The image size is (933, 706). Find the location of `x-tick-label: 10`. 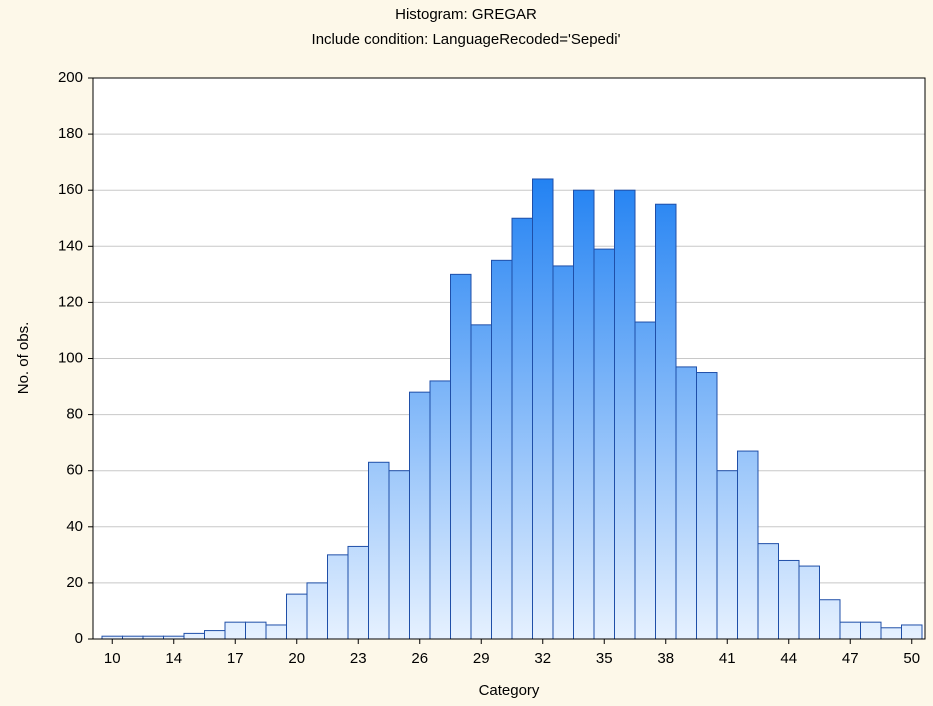

x-tick-label: 10 is located at coordinates (112, 658).